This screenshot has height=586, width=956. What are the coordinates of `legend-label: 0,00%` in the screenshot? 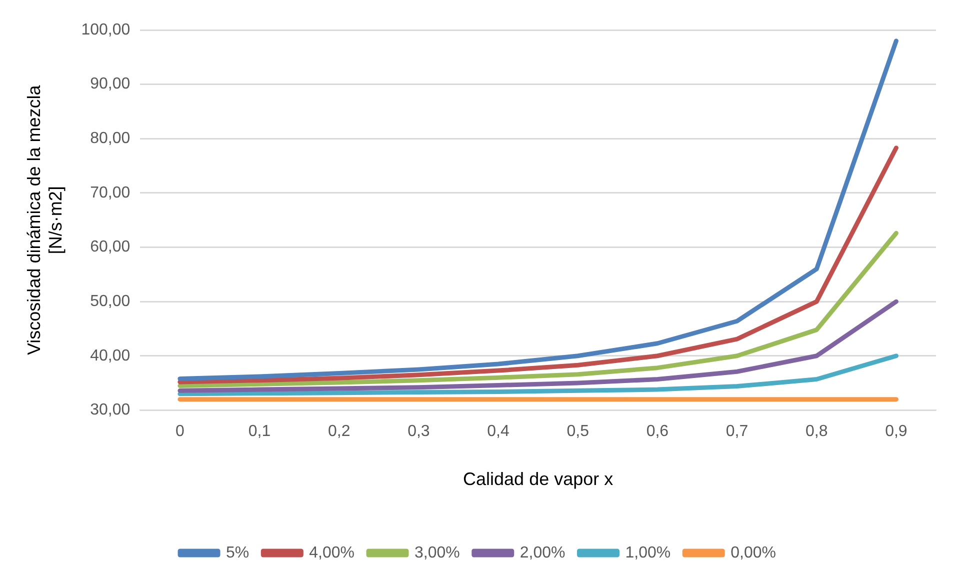 It's located at (753, 553).